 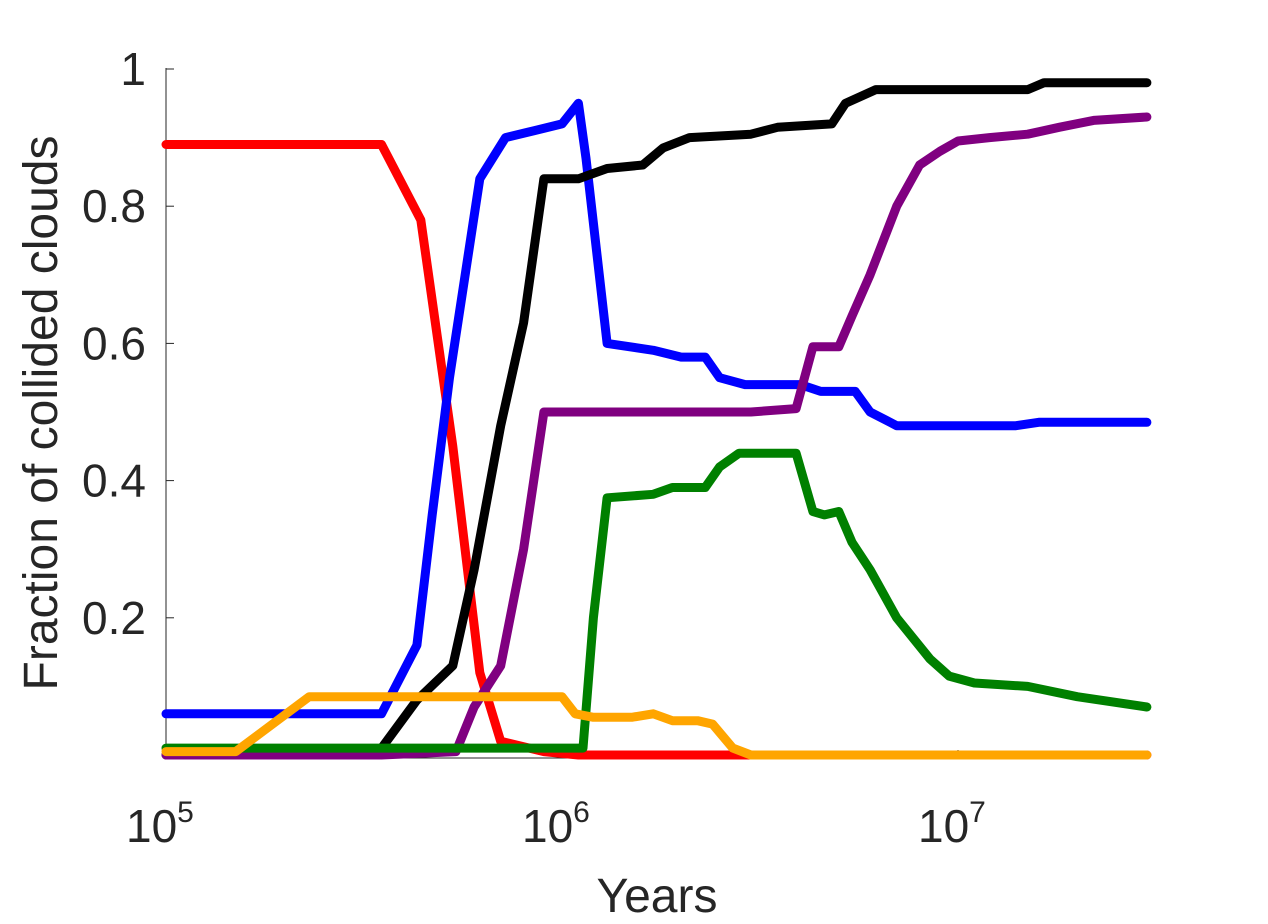 What do you see at coordinates (952, 824) in the screenshot?
I see `x-tick-label: 10⁷` at bounding box center [952, 824].